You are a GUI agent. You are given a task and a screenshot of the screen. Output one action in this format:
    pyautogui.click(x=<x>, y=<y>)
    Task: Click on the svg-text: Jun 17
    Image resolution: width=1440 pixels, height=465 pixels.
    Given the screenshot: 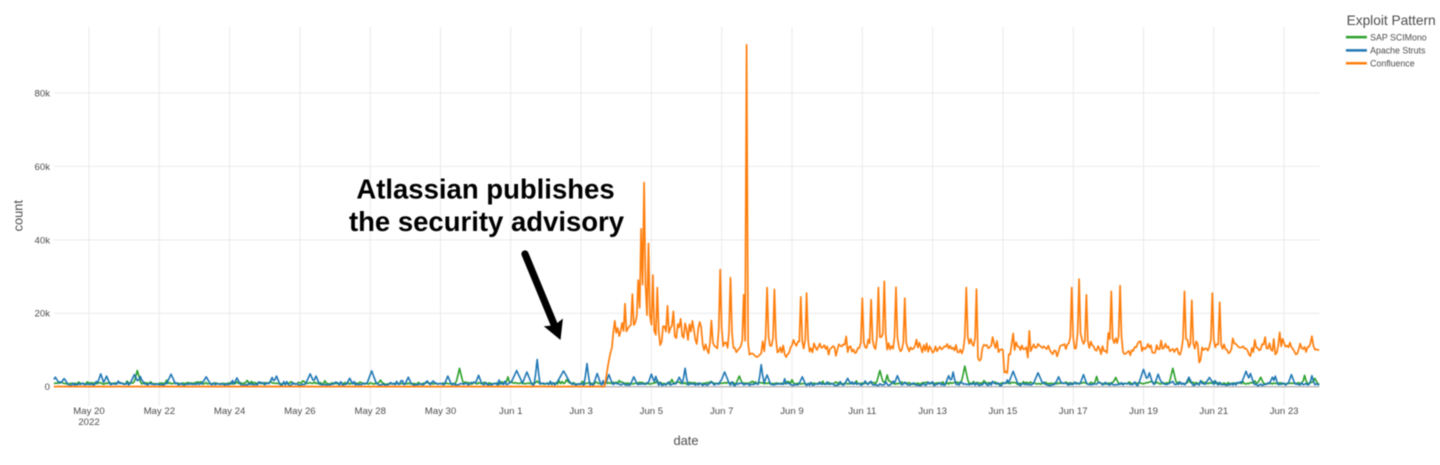 What is the action you would take?
    pyautogui.click(x=1073, y=411)
    